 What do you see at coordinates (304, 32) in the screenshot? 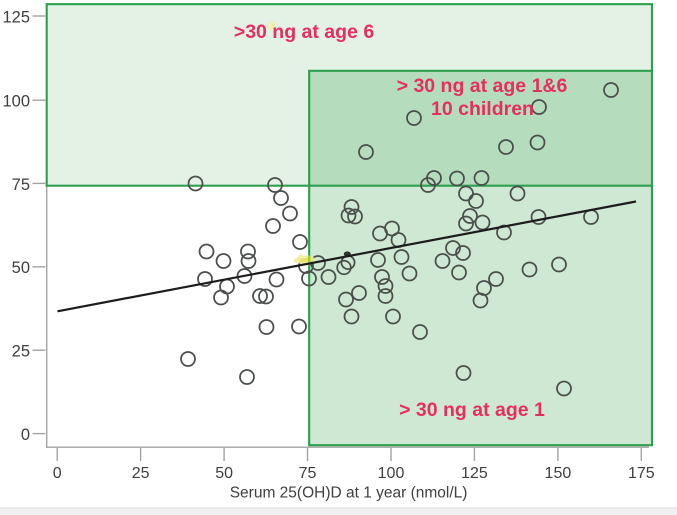
I see `svg-text: >30 ng at age 6` at bounding box center [304, 32].